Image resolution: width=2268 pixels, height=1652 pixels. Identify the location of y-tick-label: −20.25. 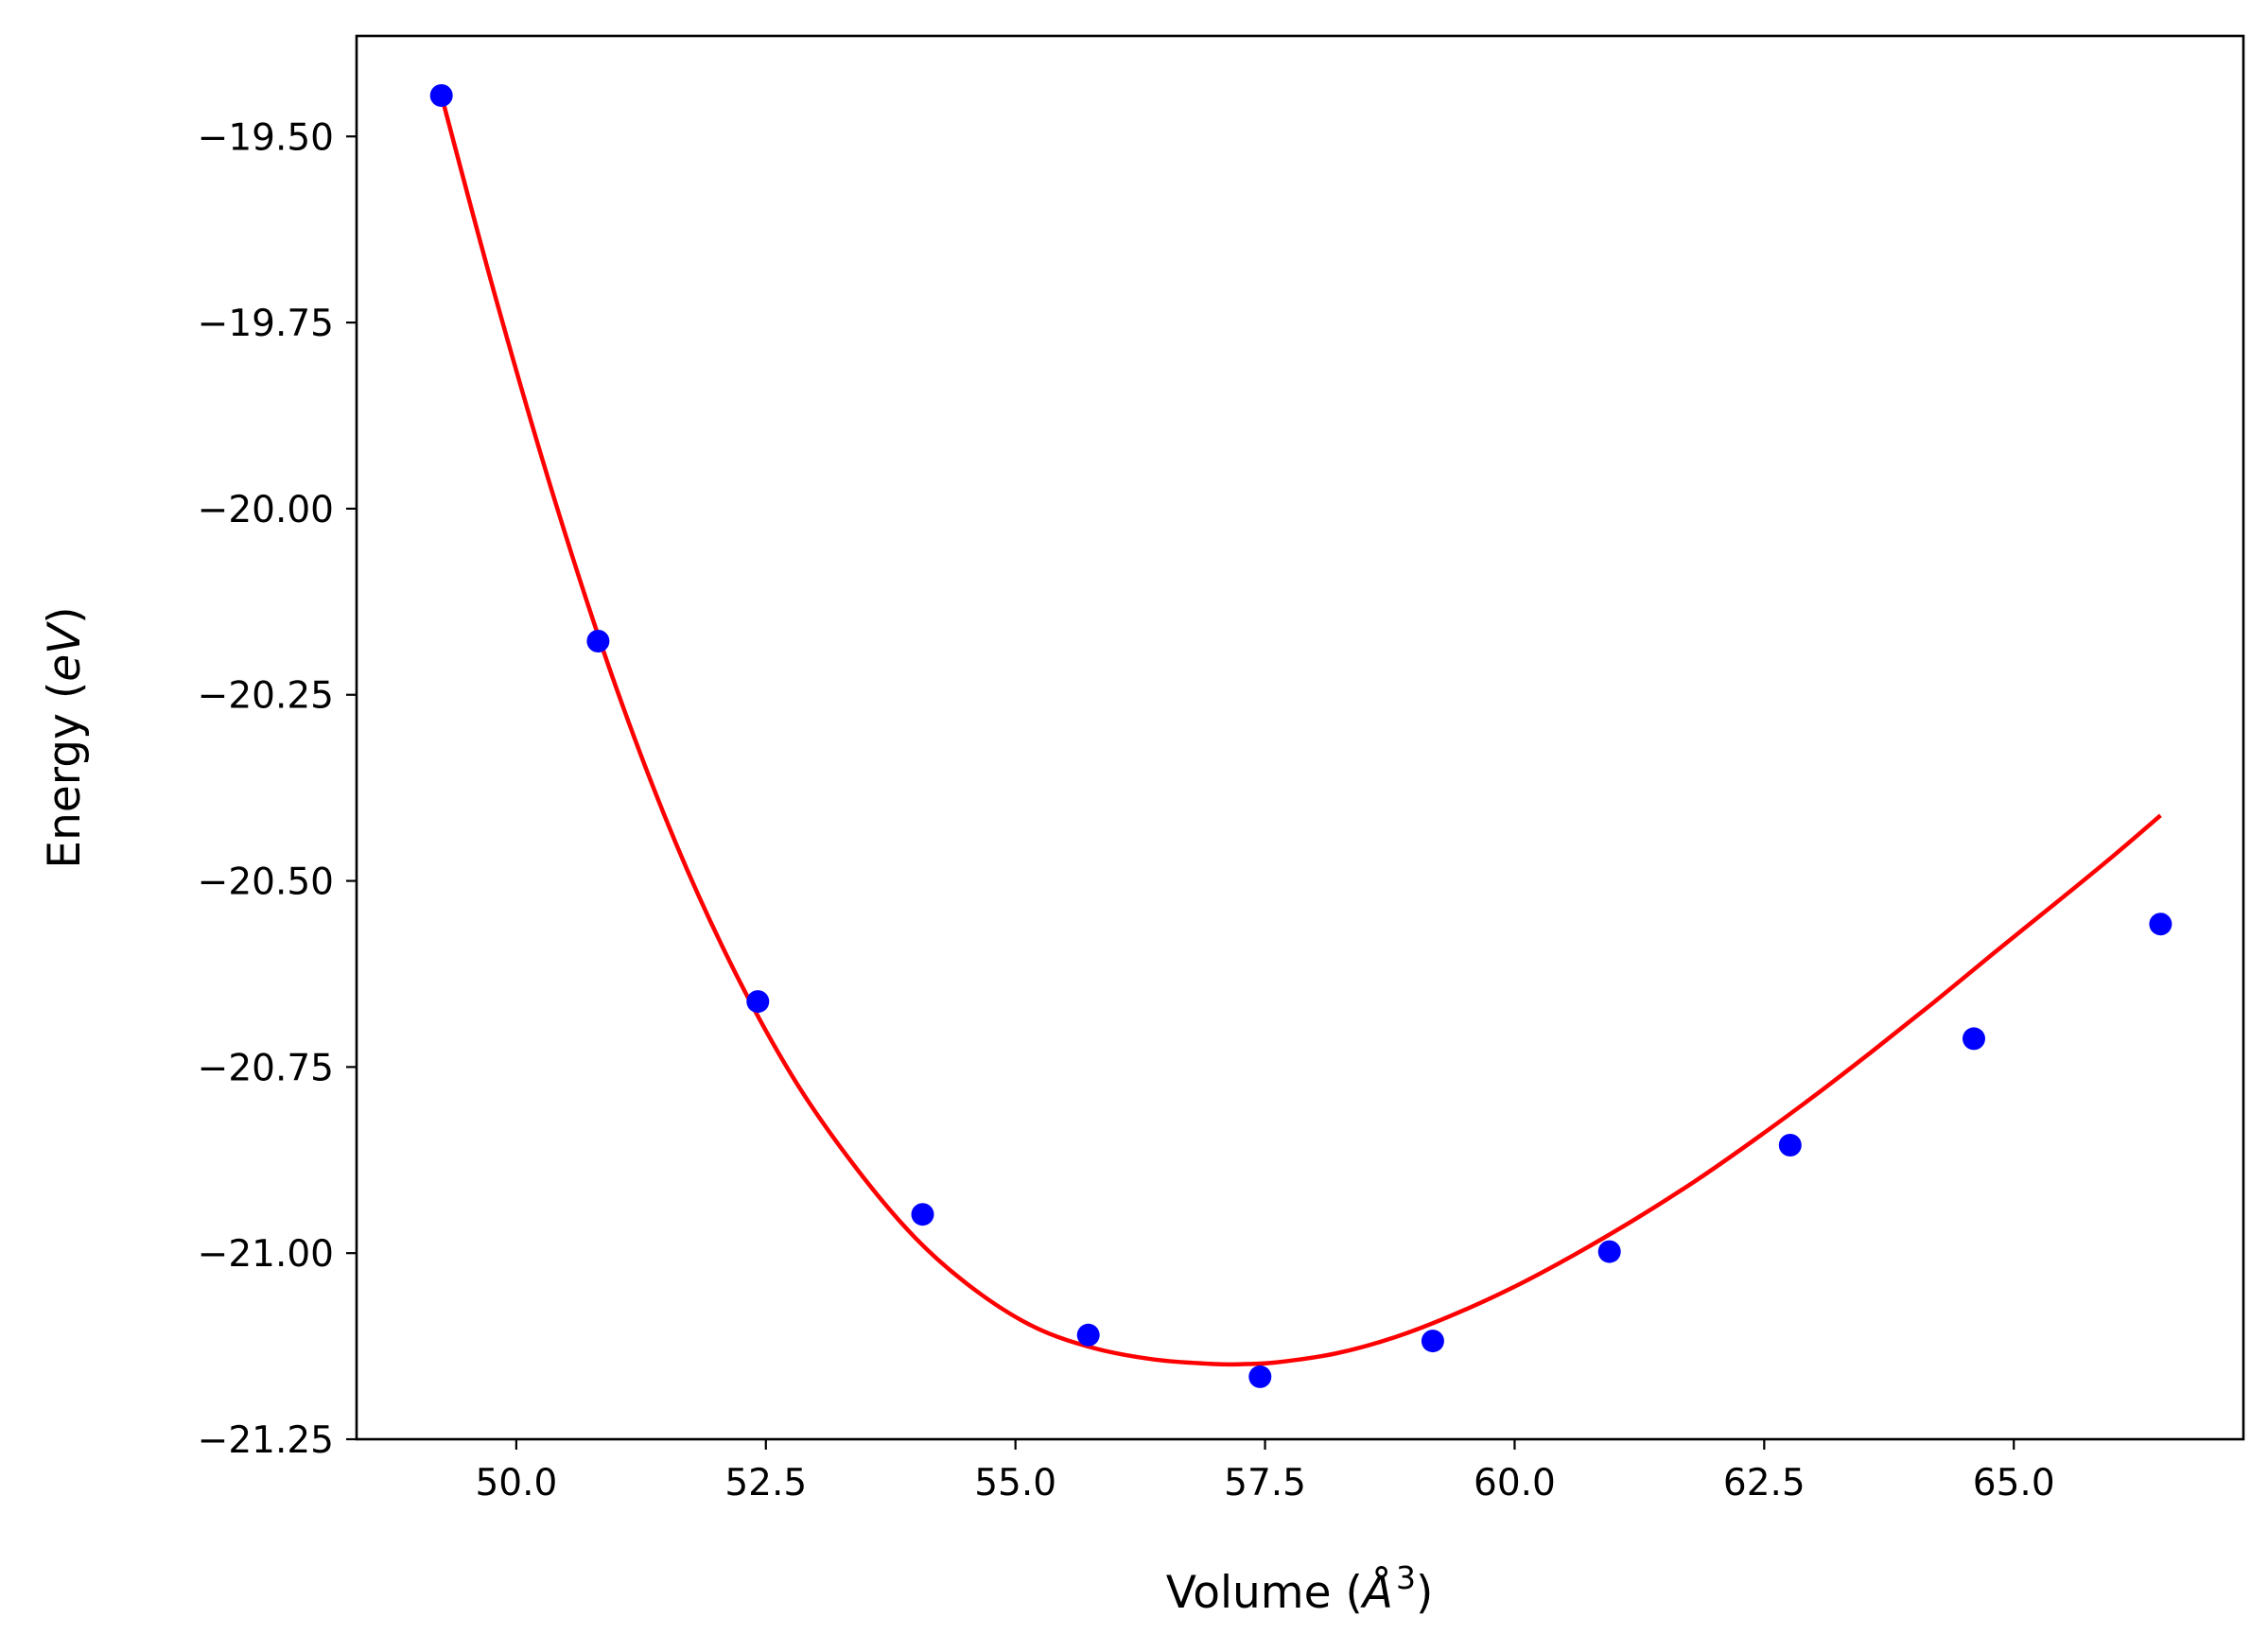
(266, 697).